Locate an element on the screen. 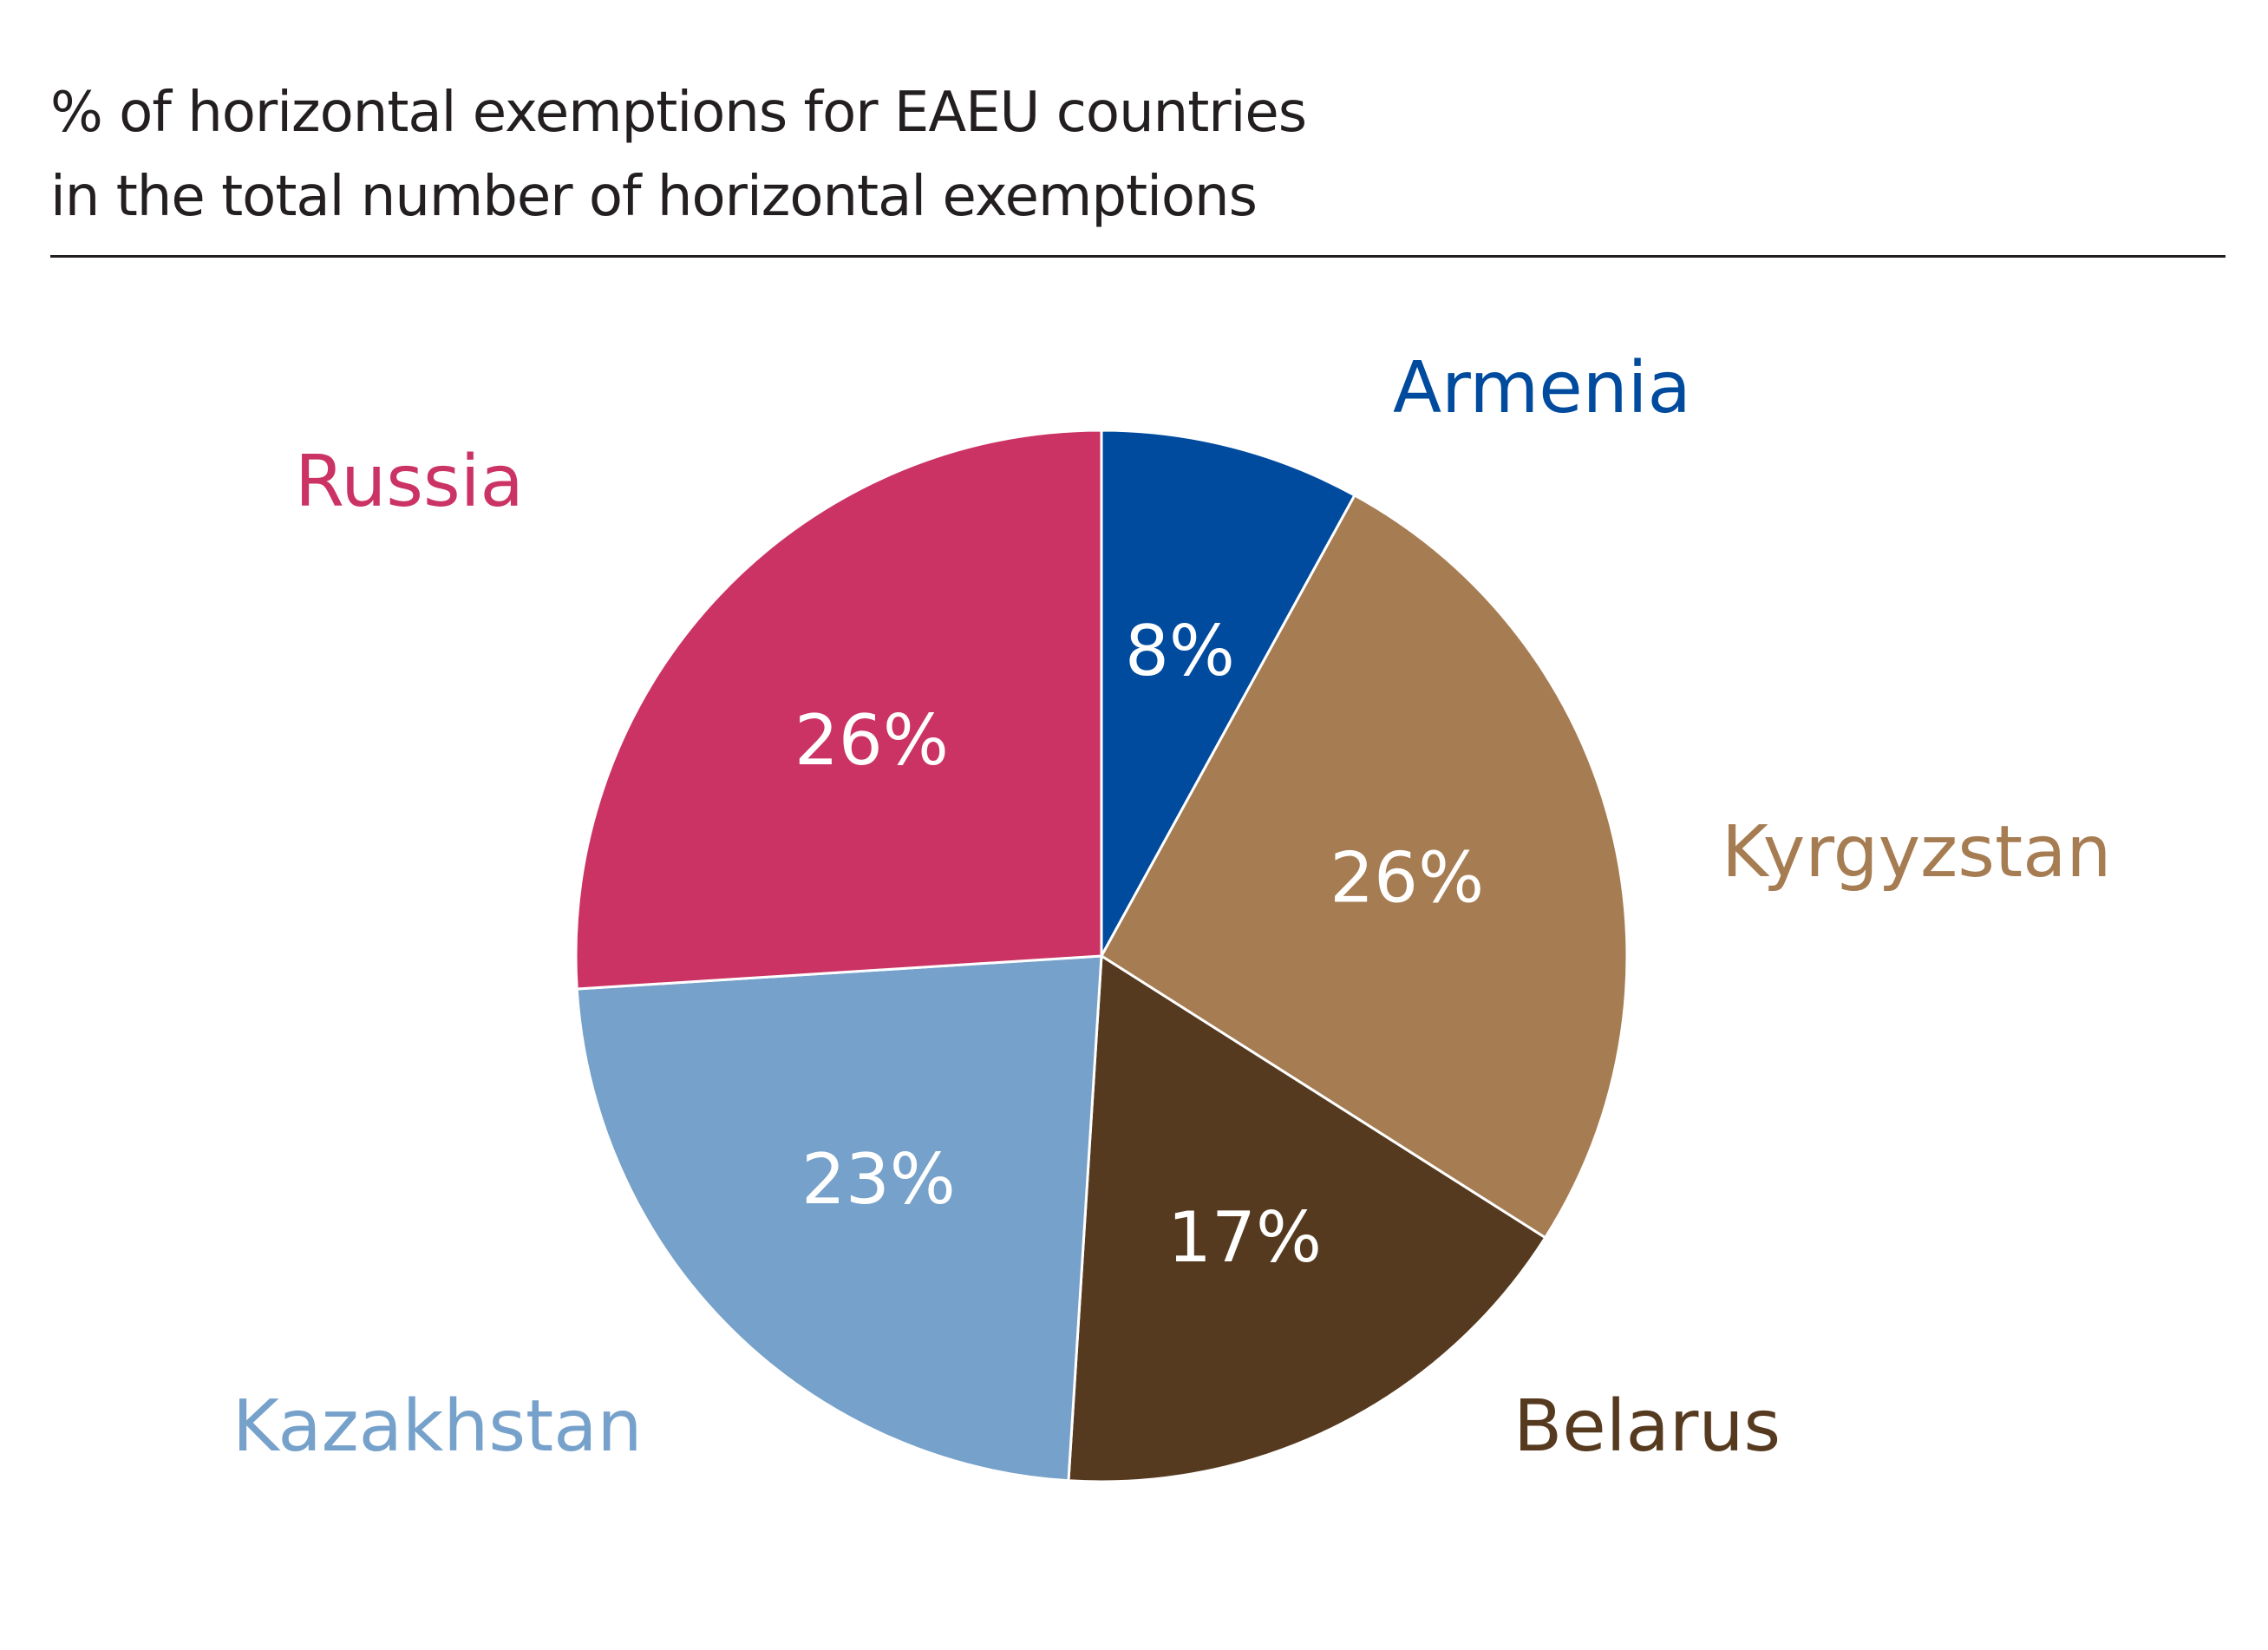  title-divider is located at coordinates (1138, 256).